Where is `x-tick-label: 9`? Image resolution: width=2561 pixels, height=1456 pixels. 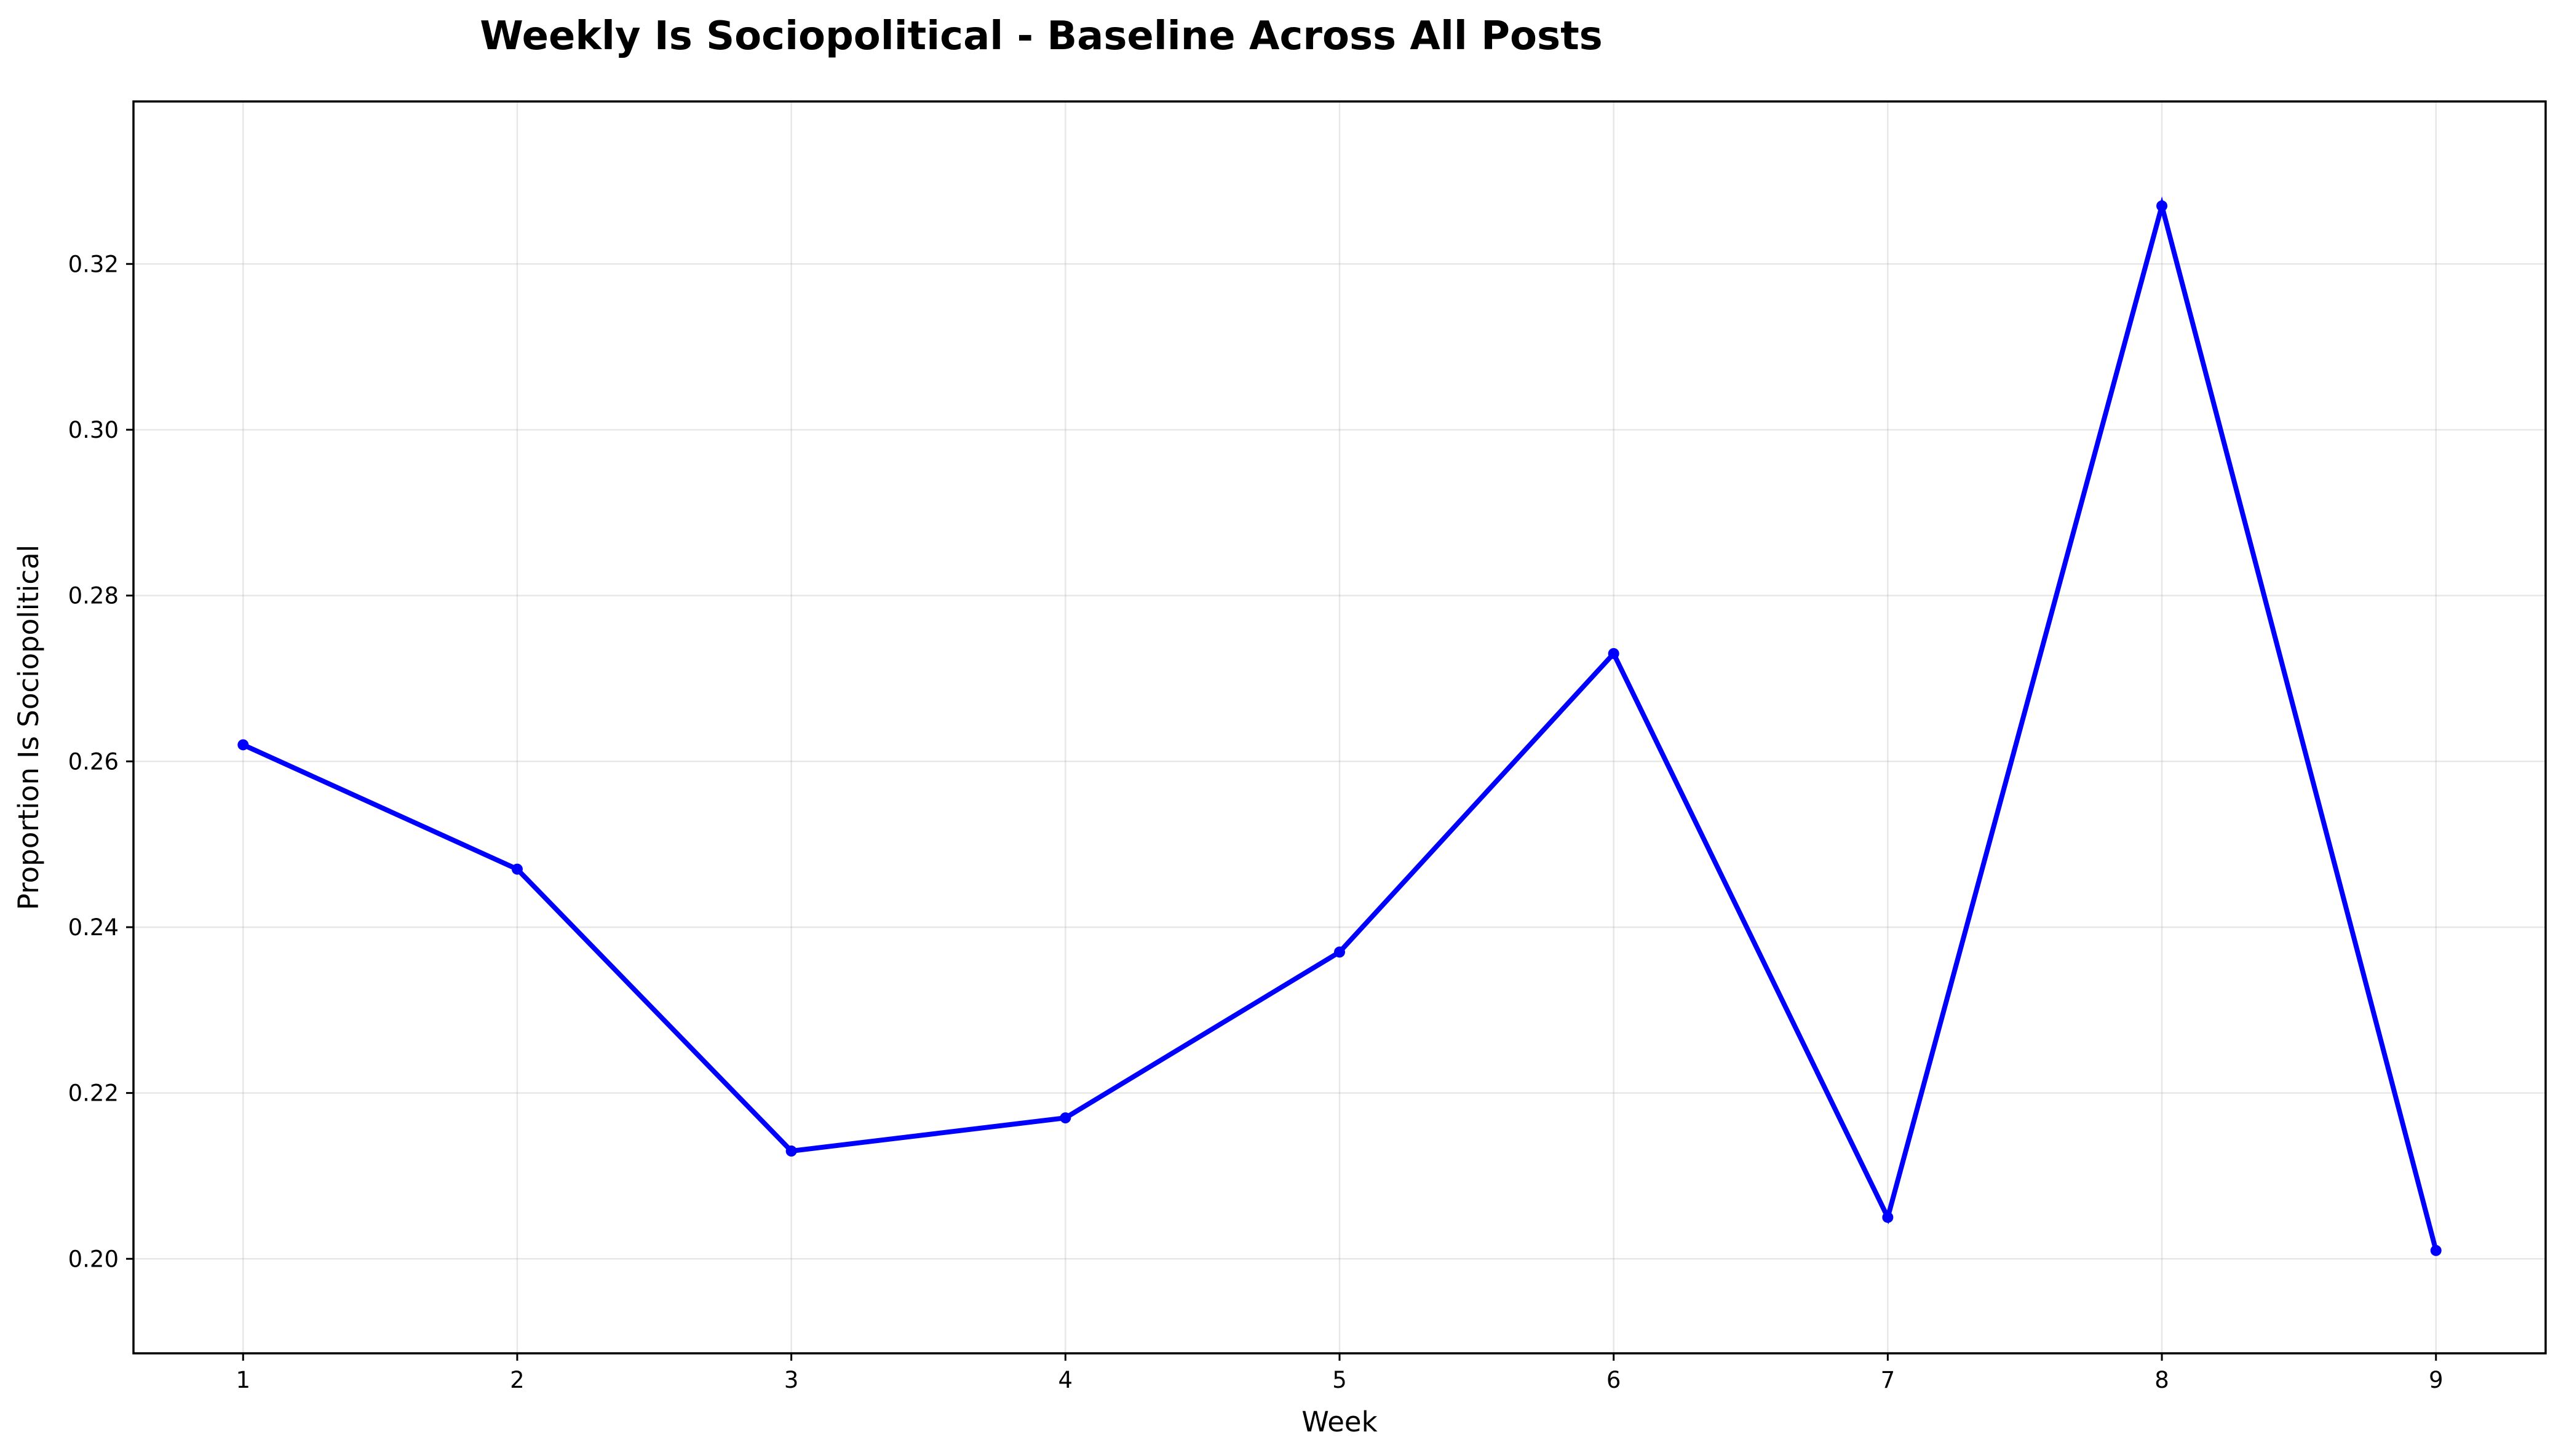 x-tick-label: 9 is located at coordinates (2437, 1380).